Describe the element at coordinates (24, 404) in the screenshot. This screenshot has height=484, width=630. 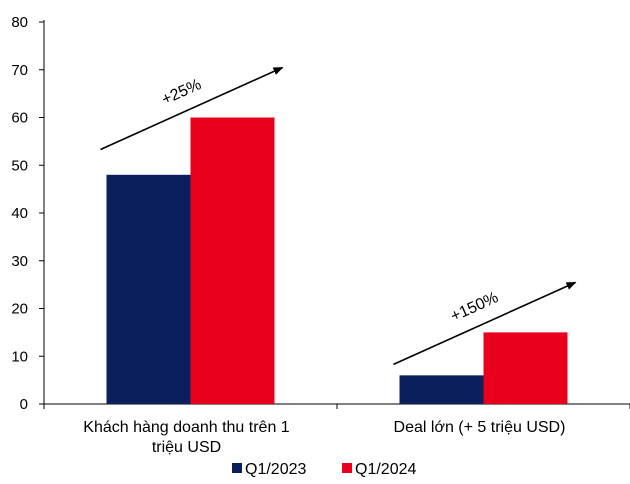
I see `y-tick-label: 0` at that location.